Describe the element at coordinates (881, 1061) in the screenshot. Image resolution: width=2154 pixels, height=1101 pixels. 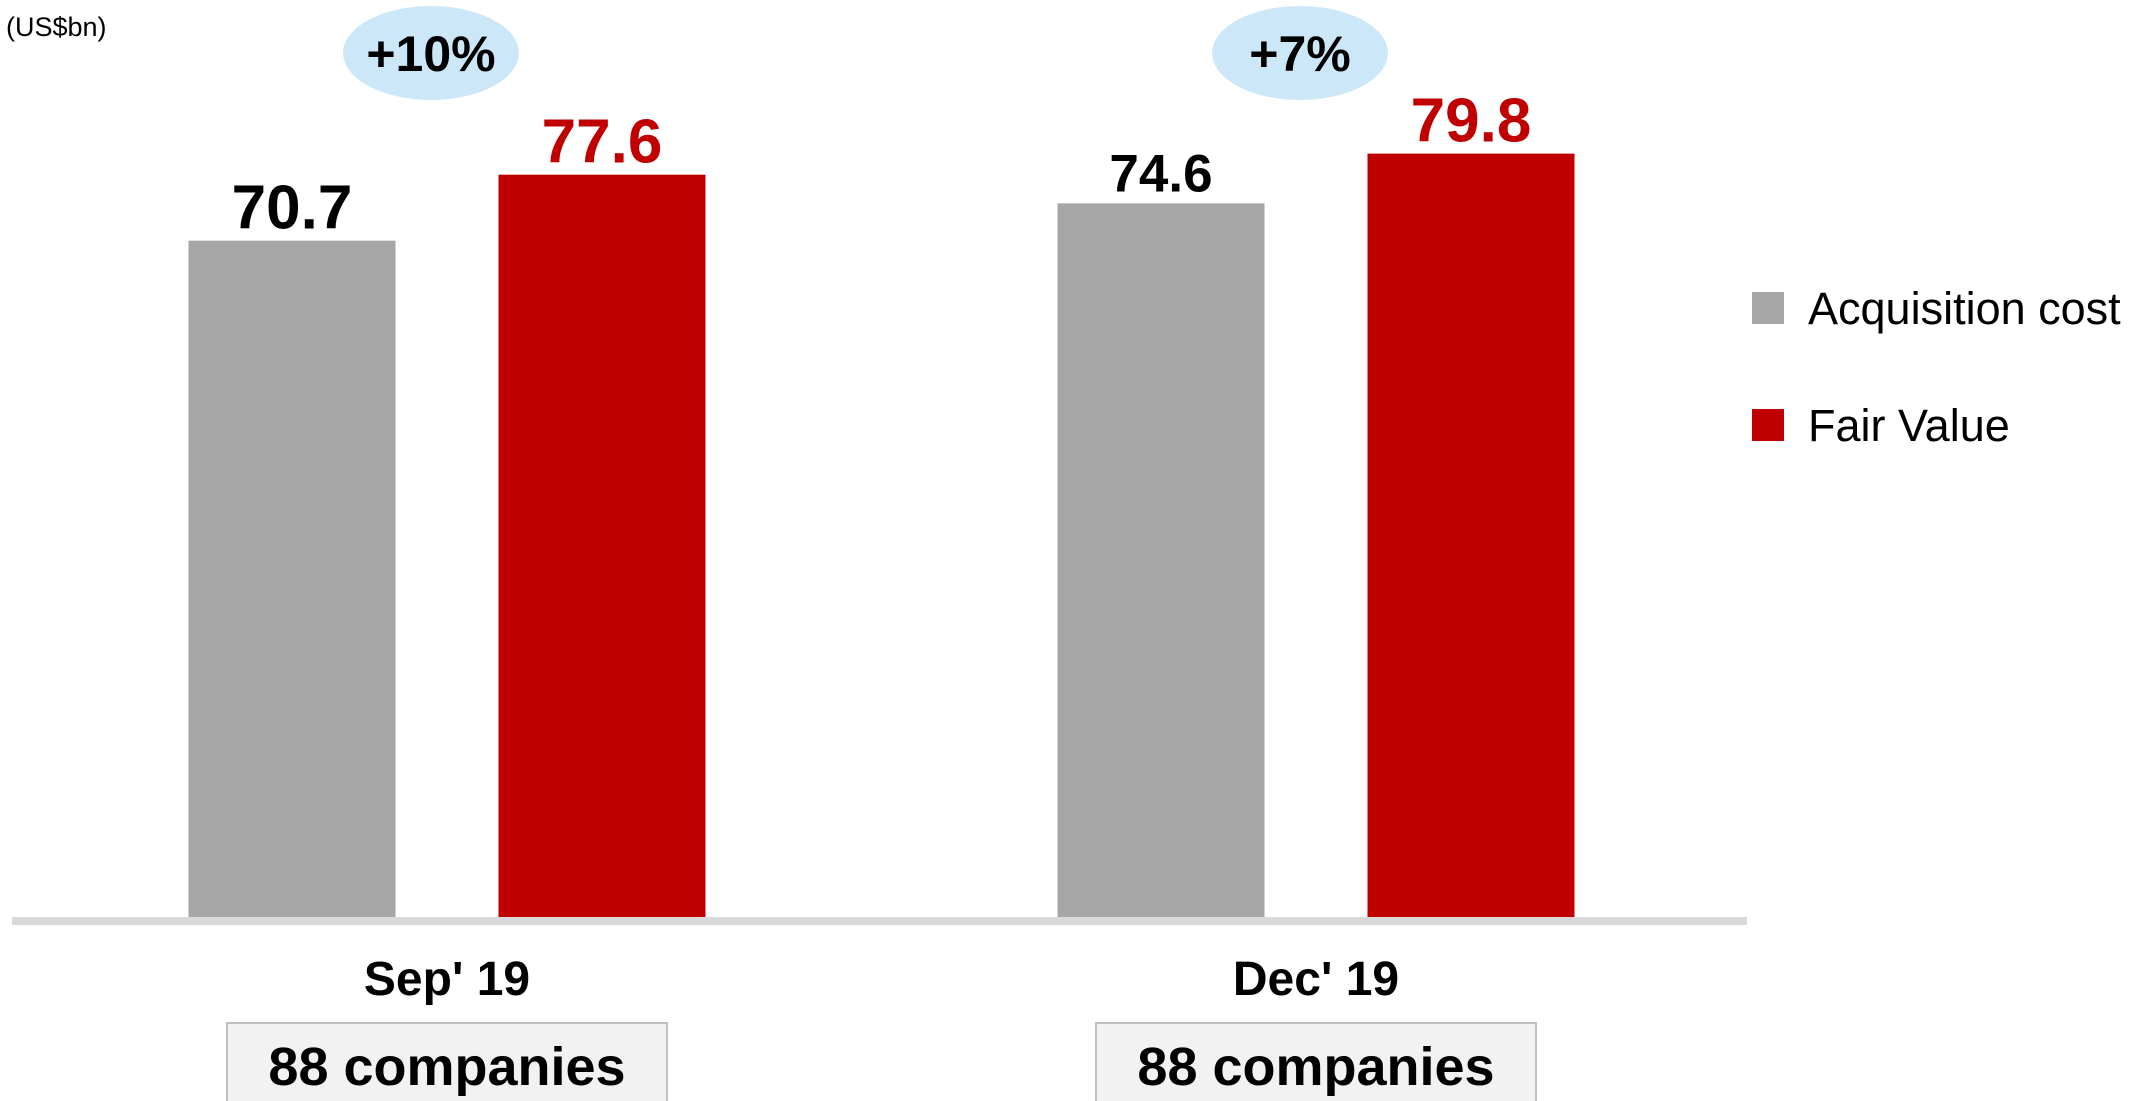
I see `company-boxes-layer: 88 companies 88 companies` at that location.